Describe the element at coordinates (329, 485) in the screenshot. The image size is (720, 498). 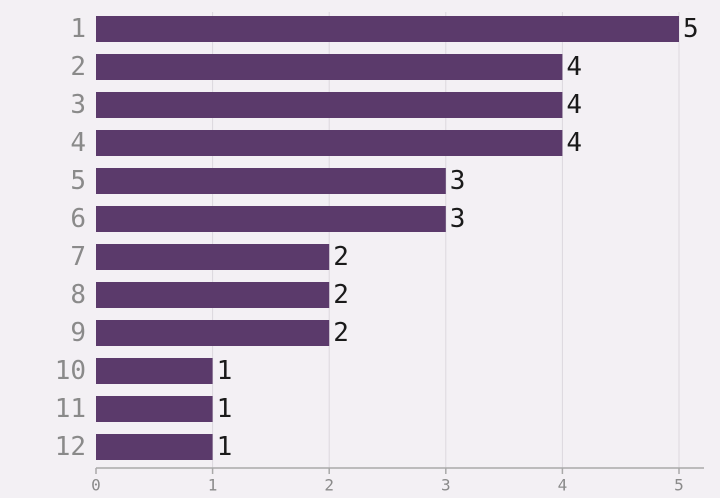
I see `x-tick-label: 2` at that location.